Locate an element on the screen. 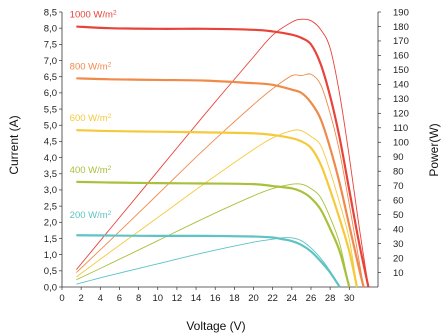 The height and width of the screenshot is (336, 448). y-left-tick-label: 7,5 is located at coordinates (50, 45).